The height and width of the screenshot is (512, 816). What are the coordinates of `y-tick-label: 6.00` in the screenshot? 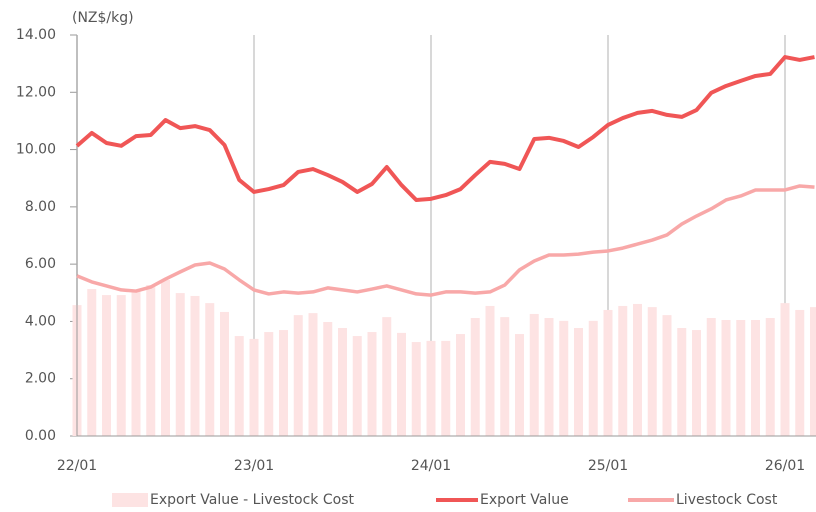 It's located at (40, 264).